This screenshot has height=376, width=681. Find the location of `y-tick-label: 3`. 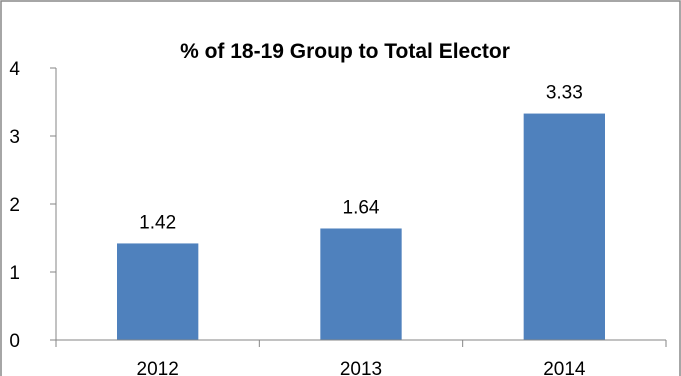

y-tick-label: 3 is located at coordinates (14, 137).